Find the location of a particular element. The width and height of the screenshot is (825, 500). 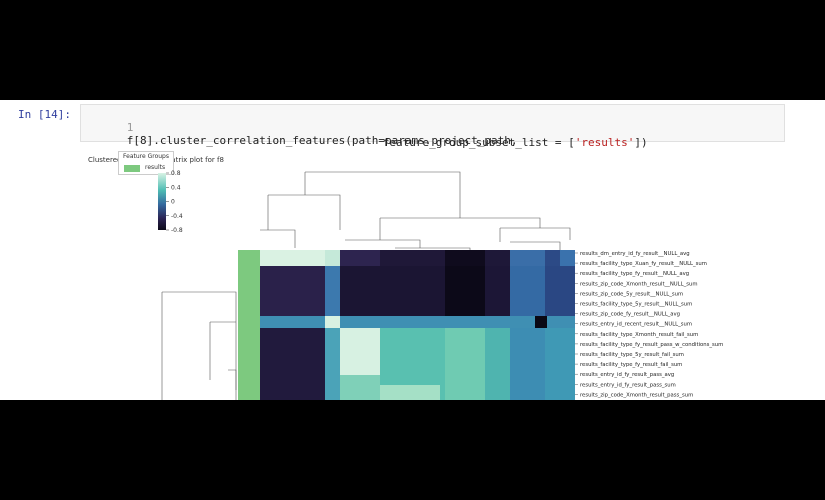

row-color-bar is located at coordinates (249, 325).